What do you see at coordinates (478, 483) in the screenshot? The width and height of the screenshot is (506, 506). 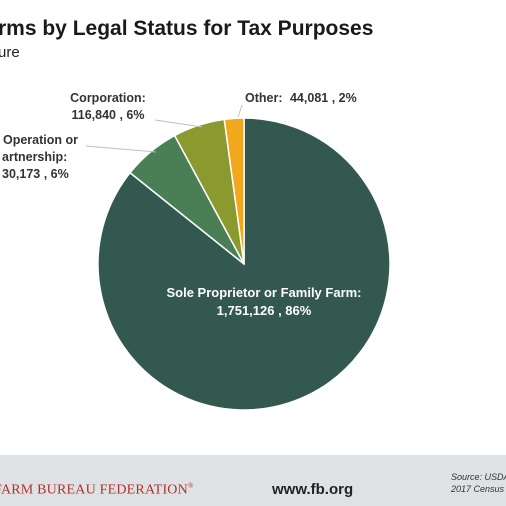 I see `source-note: Source: USDA 2017 Census` at bounding box center [478, 483].